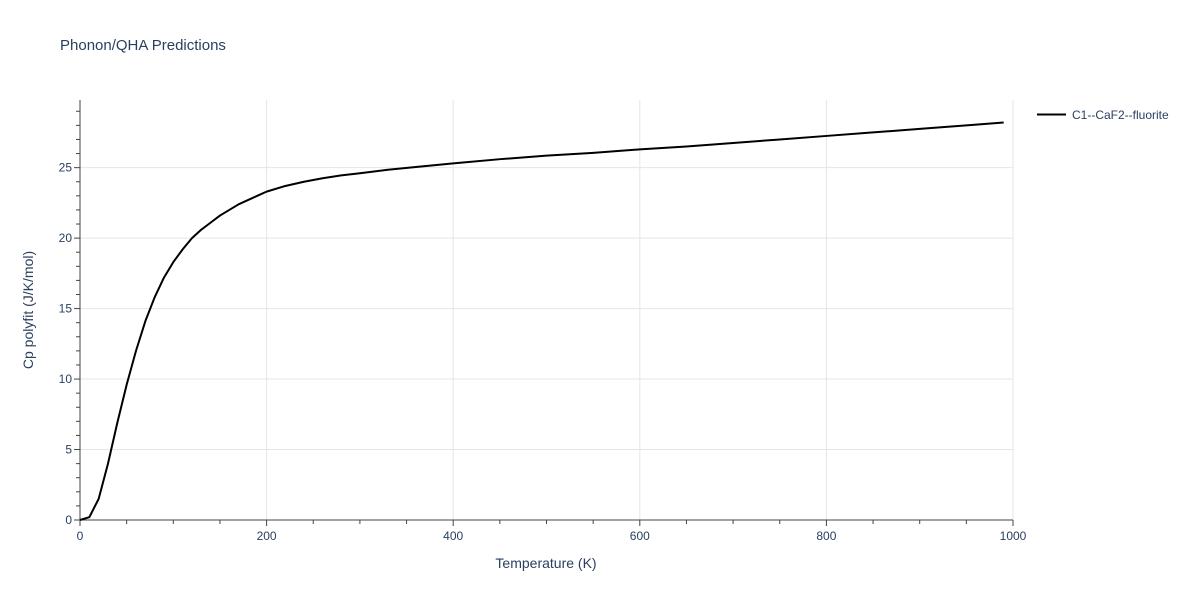  I want to click on x-tick-label: 600, so click(640, 536).